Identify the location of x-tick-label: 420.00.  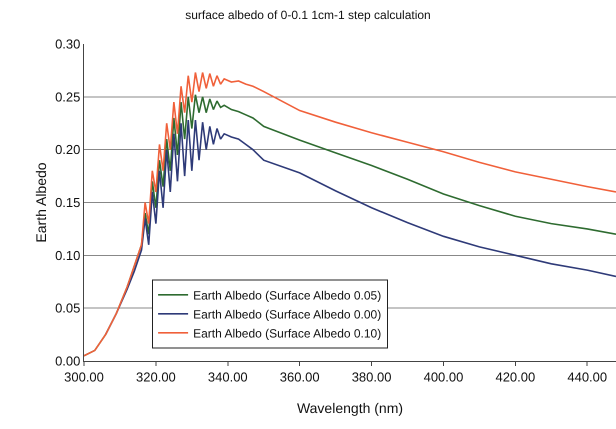
(515, 377).